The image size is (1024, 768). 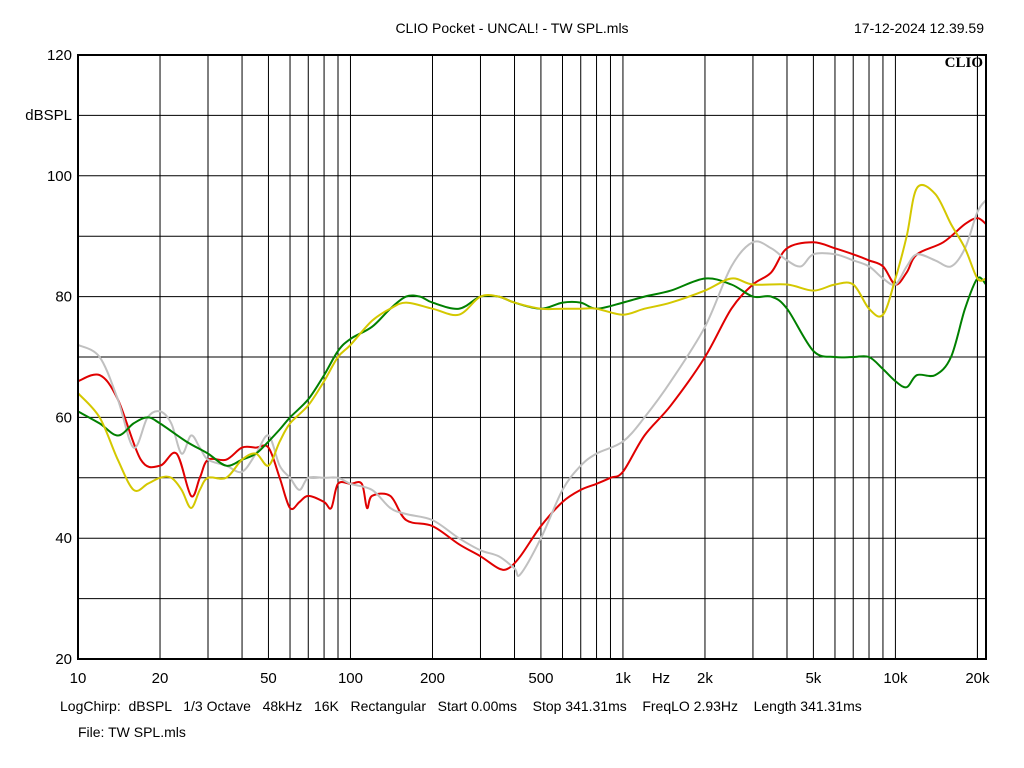 I want to click on x-tick-label: 10, so click(x=78, y=678).